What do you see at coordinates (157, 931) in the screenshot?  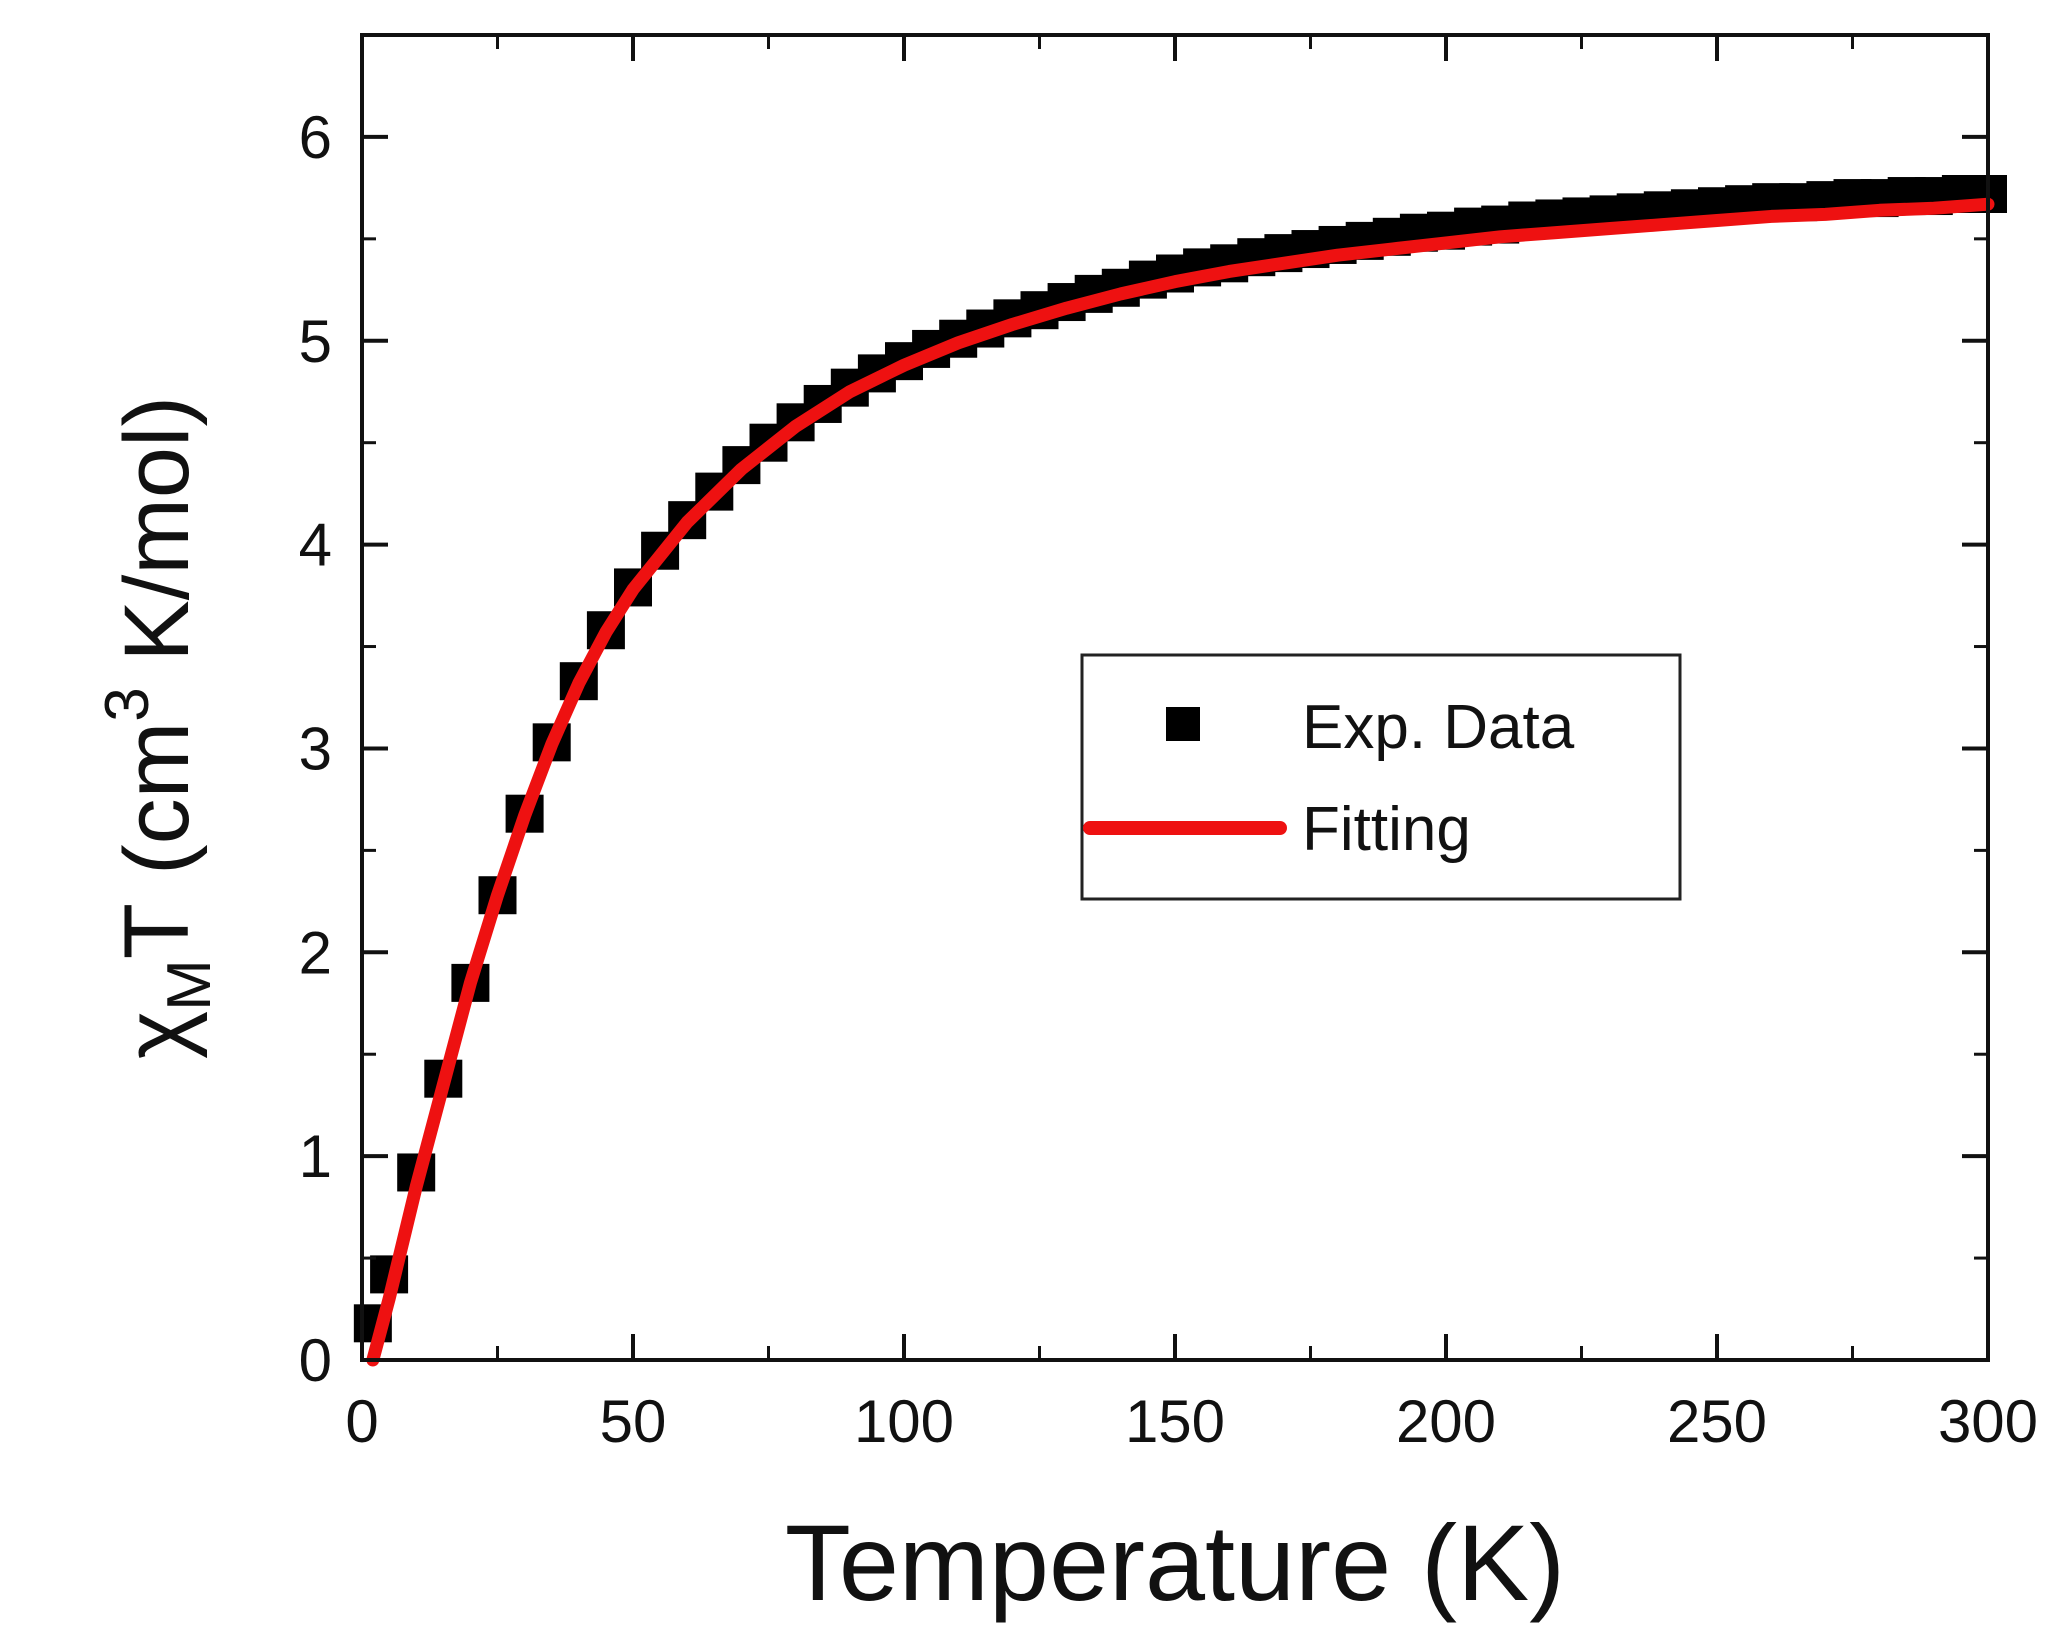 I see `y-axis-title-after-subscript: T` at bounding box center [157, 931].